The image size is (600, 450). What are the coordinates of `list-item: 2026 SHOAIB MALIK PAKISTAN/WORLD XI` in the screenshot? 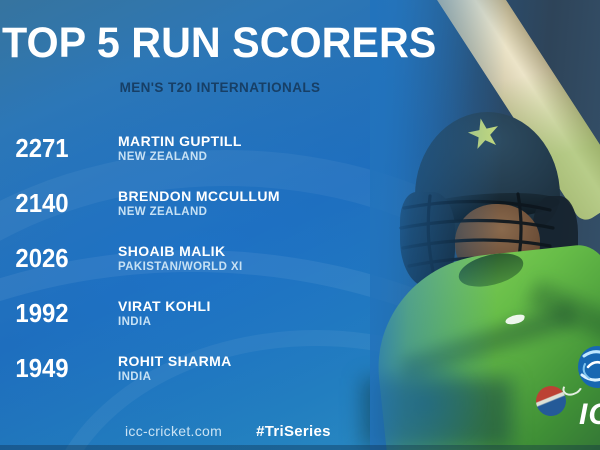 It's located at (140, 258).